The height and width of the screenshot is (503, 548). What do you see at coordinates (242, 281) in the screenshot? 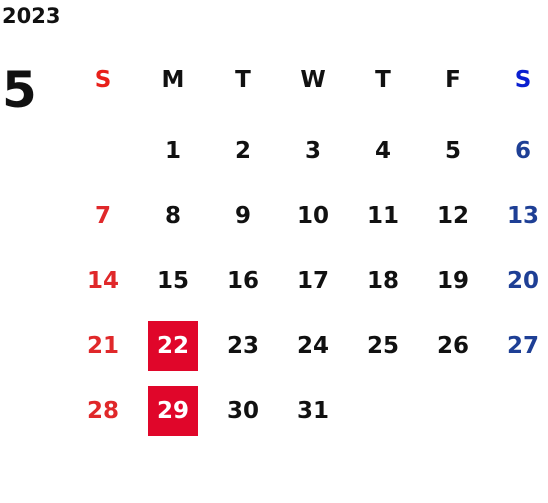
I see `day: 16` at bounding box center [242, 281].